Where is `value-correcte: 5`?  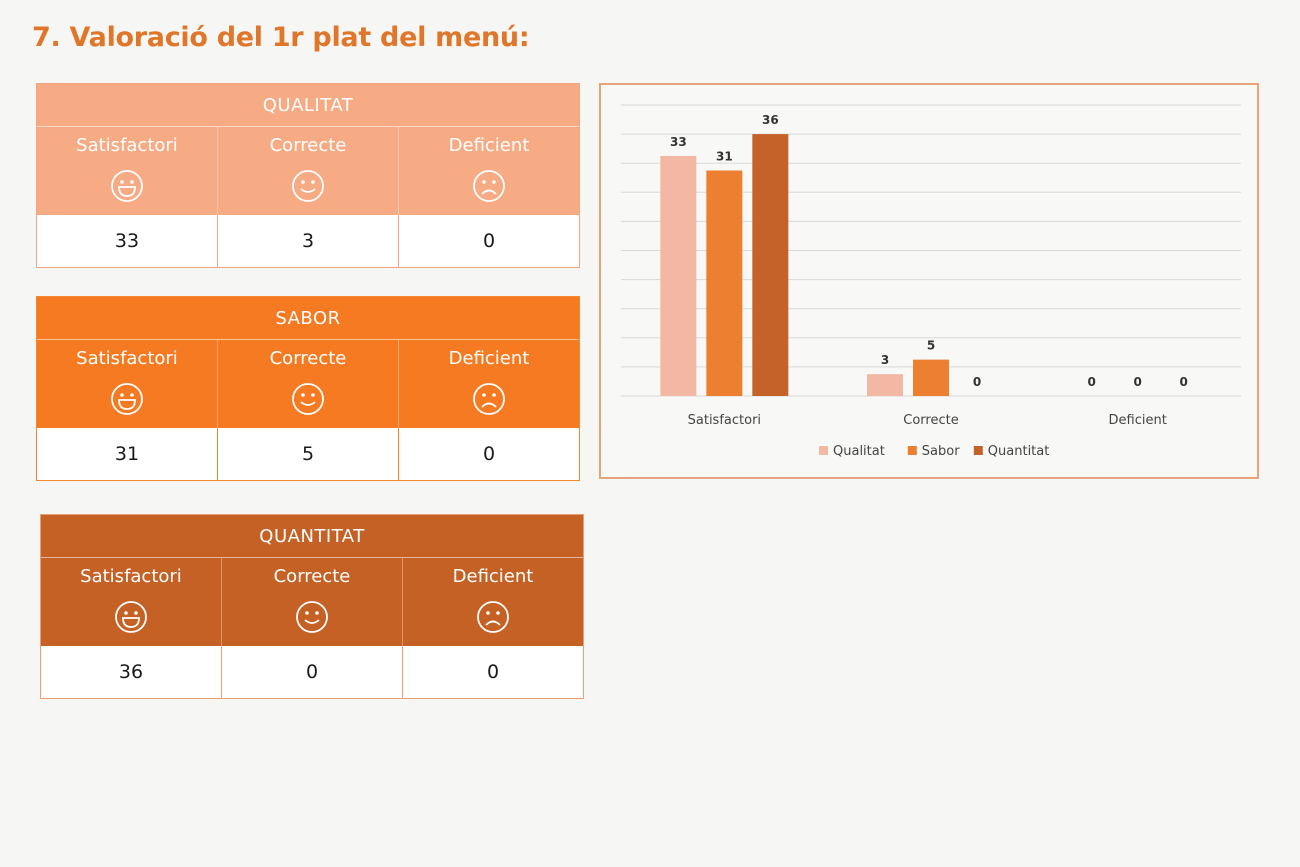 value-correcte: 5 is located at coordinates (308, 454).